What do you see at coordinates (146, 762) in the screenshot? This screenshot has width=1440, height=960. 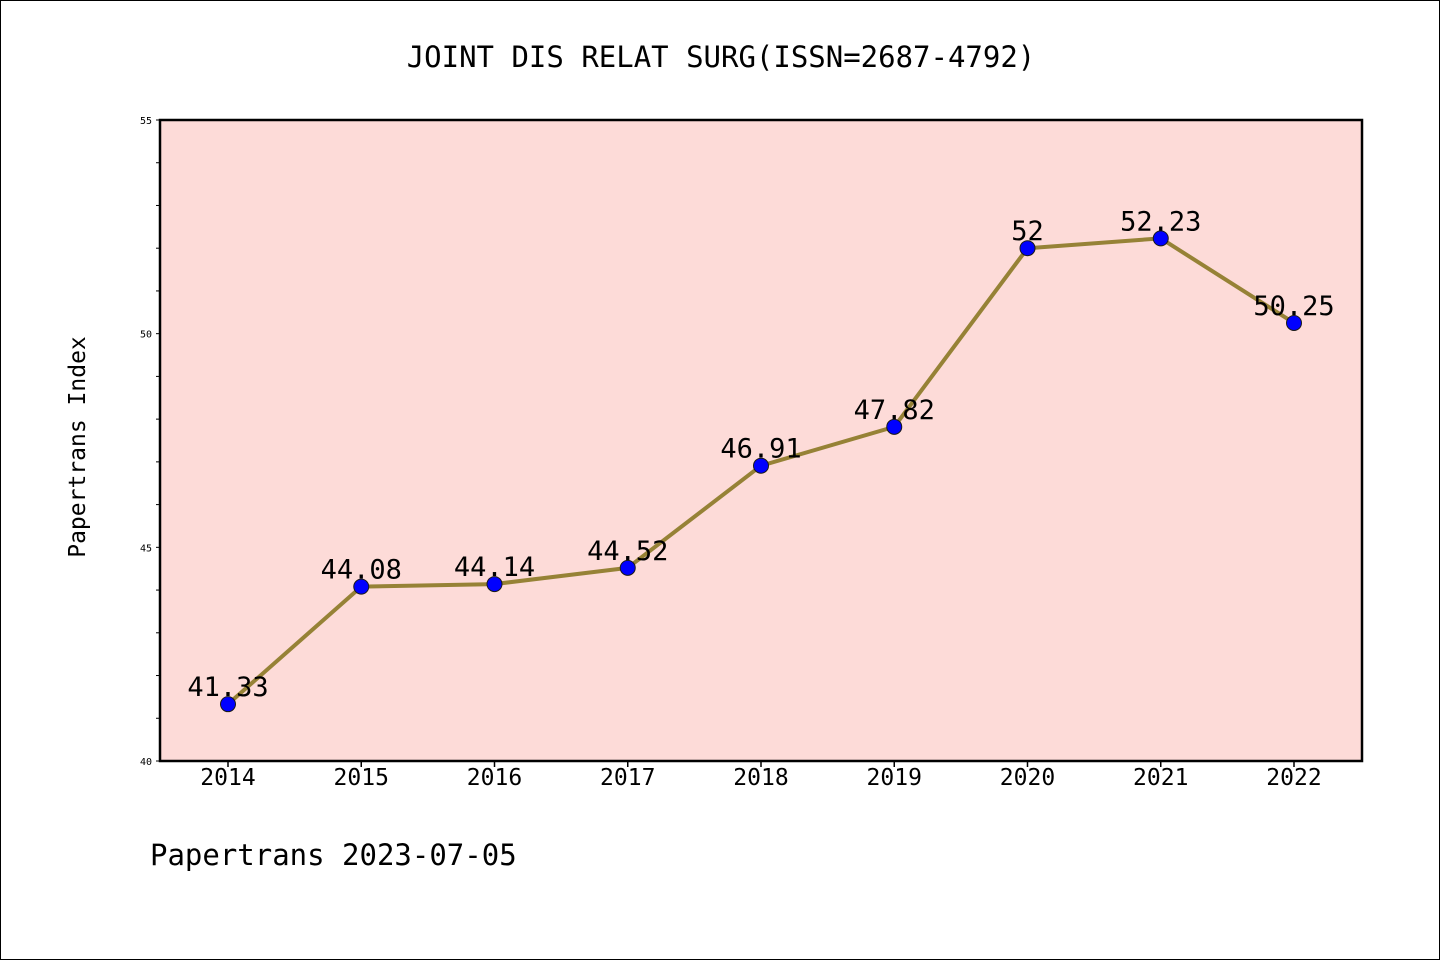 I see `y-tick-label: 40` at bounding box center [146, 762].